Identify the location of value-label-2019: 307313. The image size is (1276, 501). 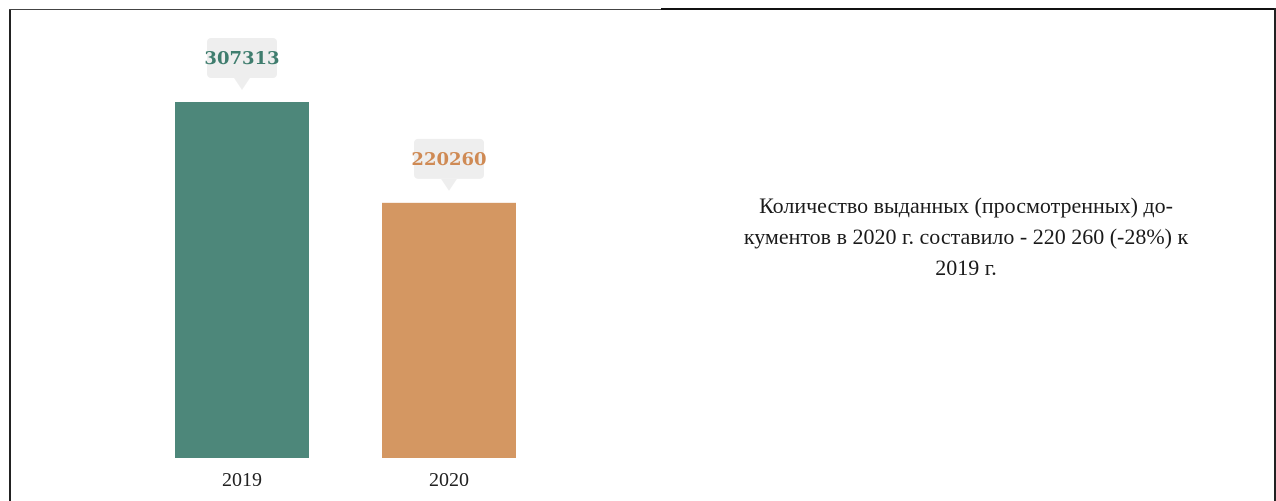
(241, 58).